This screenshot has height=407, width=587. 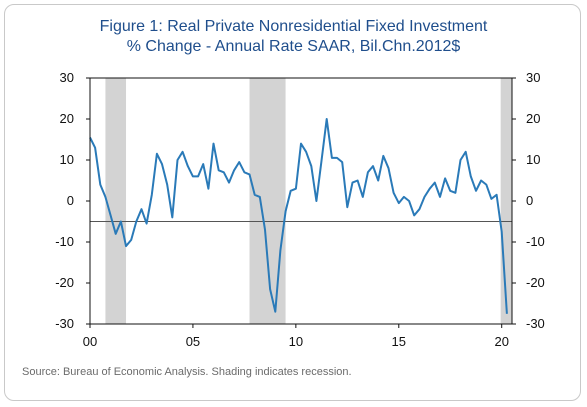 What do you see at coordinates (535, 241) in the screenshot?
I see `y-tick-label-right: -10` at bounding box center [535, 241].